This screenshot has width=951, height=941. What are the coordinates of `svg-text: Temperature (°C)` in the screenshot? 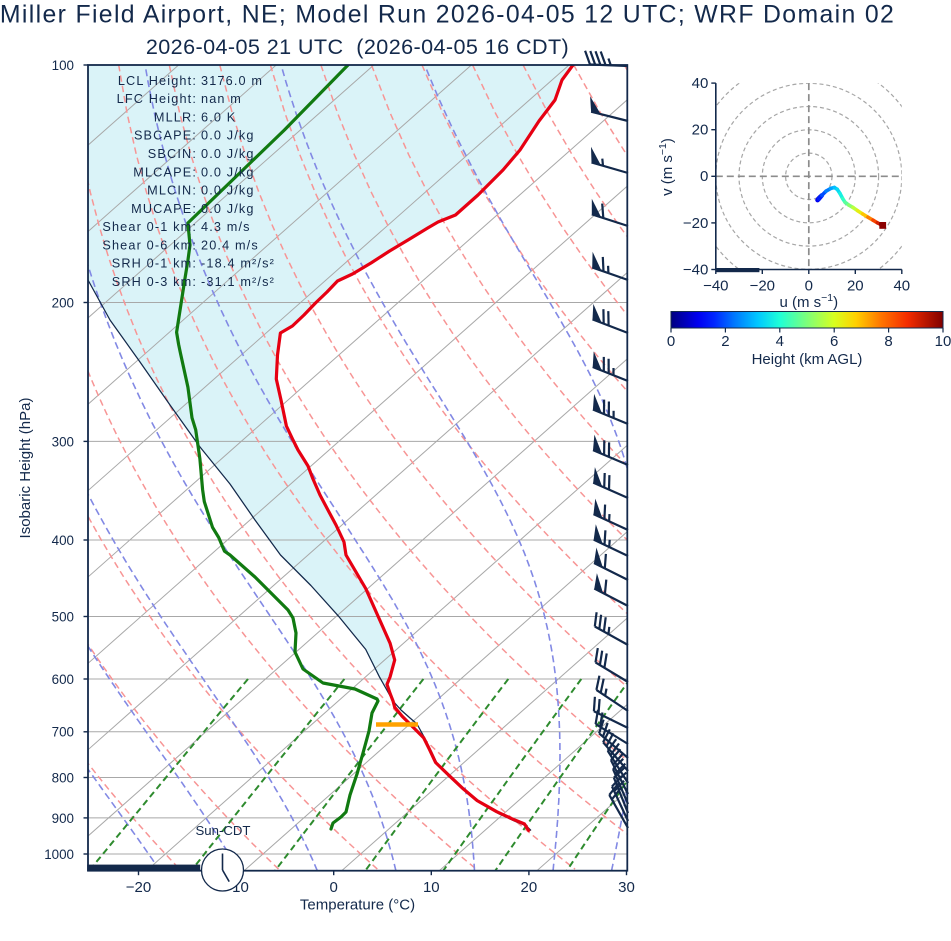 It's located at (357, 905).